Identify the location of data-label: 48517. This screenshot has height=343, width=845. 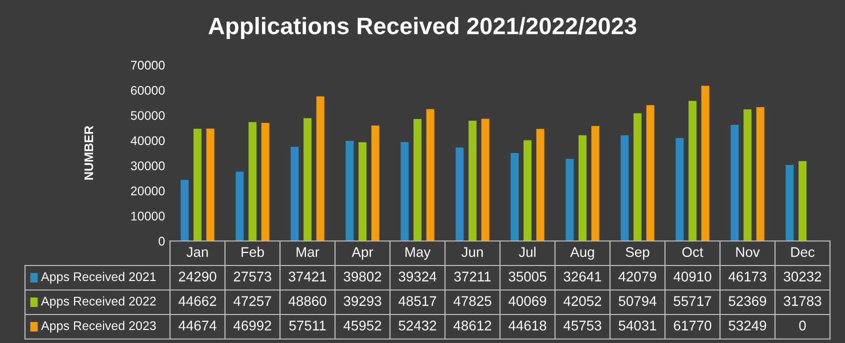
(417, 301).